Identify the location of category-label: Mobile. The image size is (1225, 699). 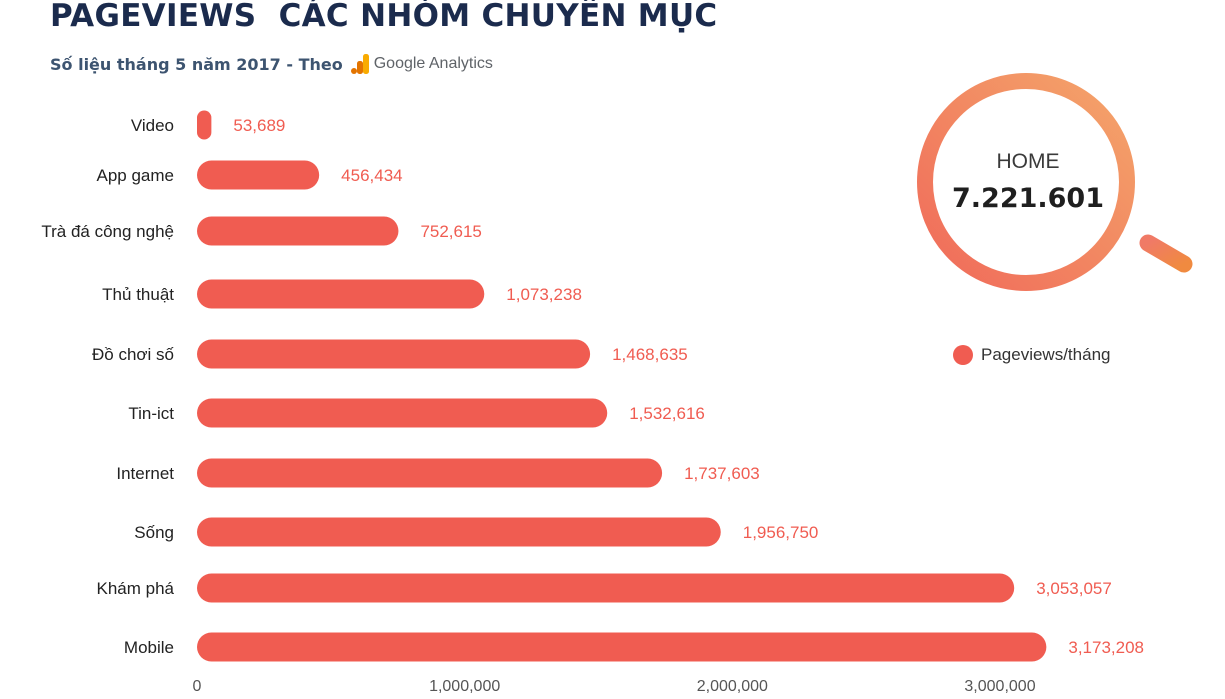
(149, 647).